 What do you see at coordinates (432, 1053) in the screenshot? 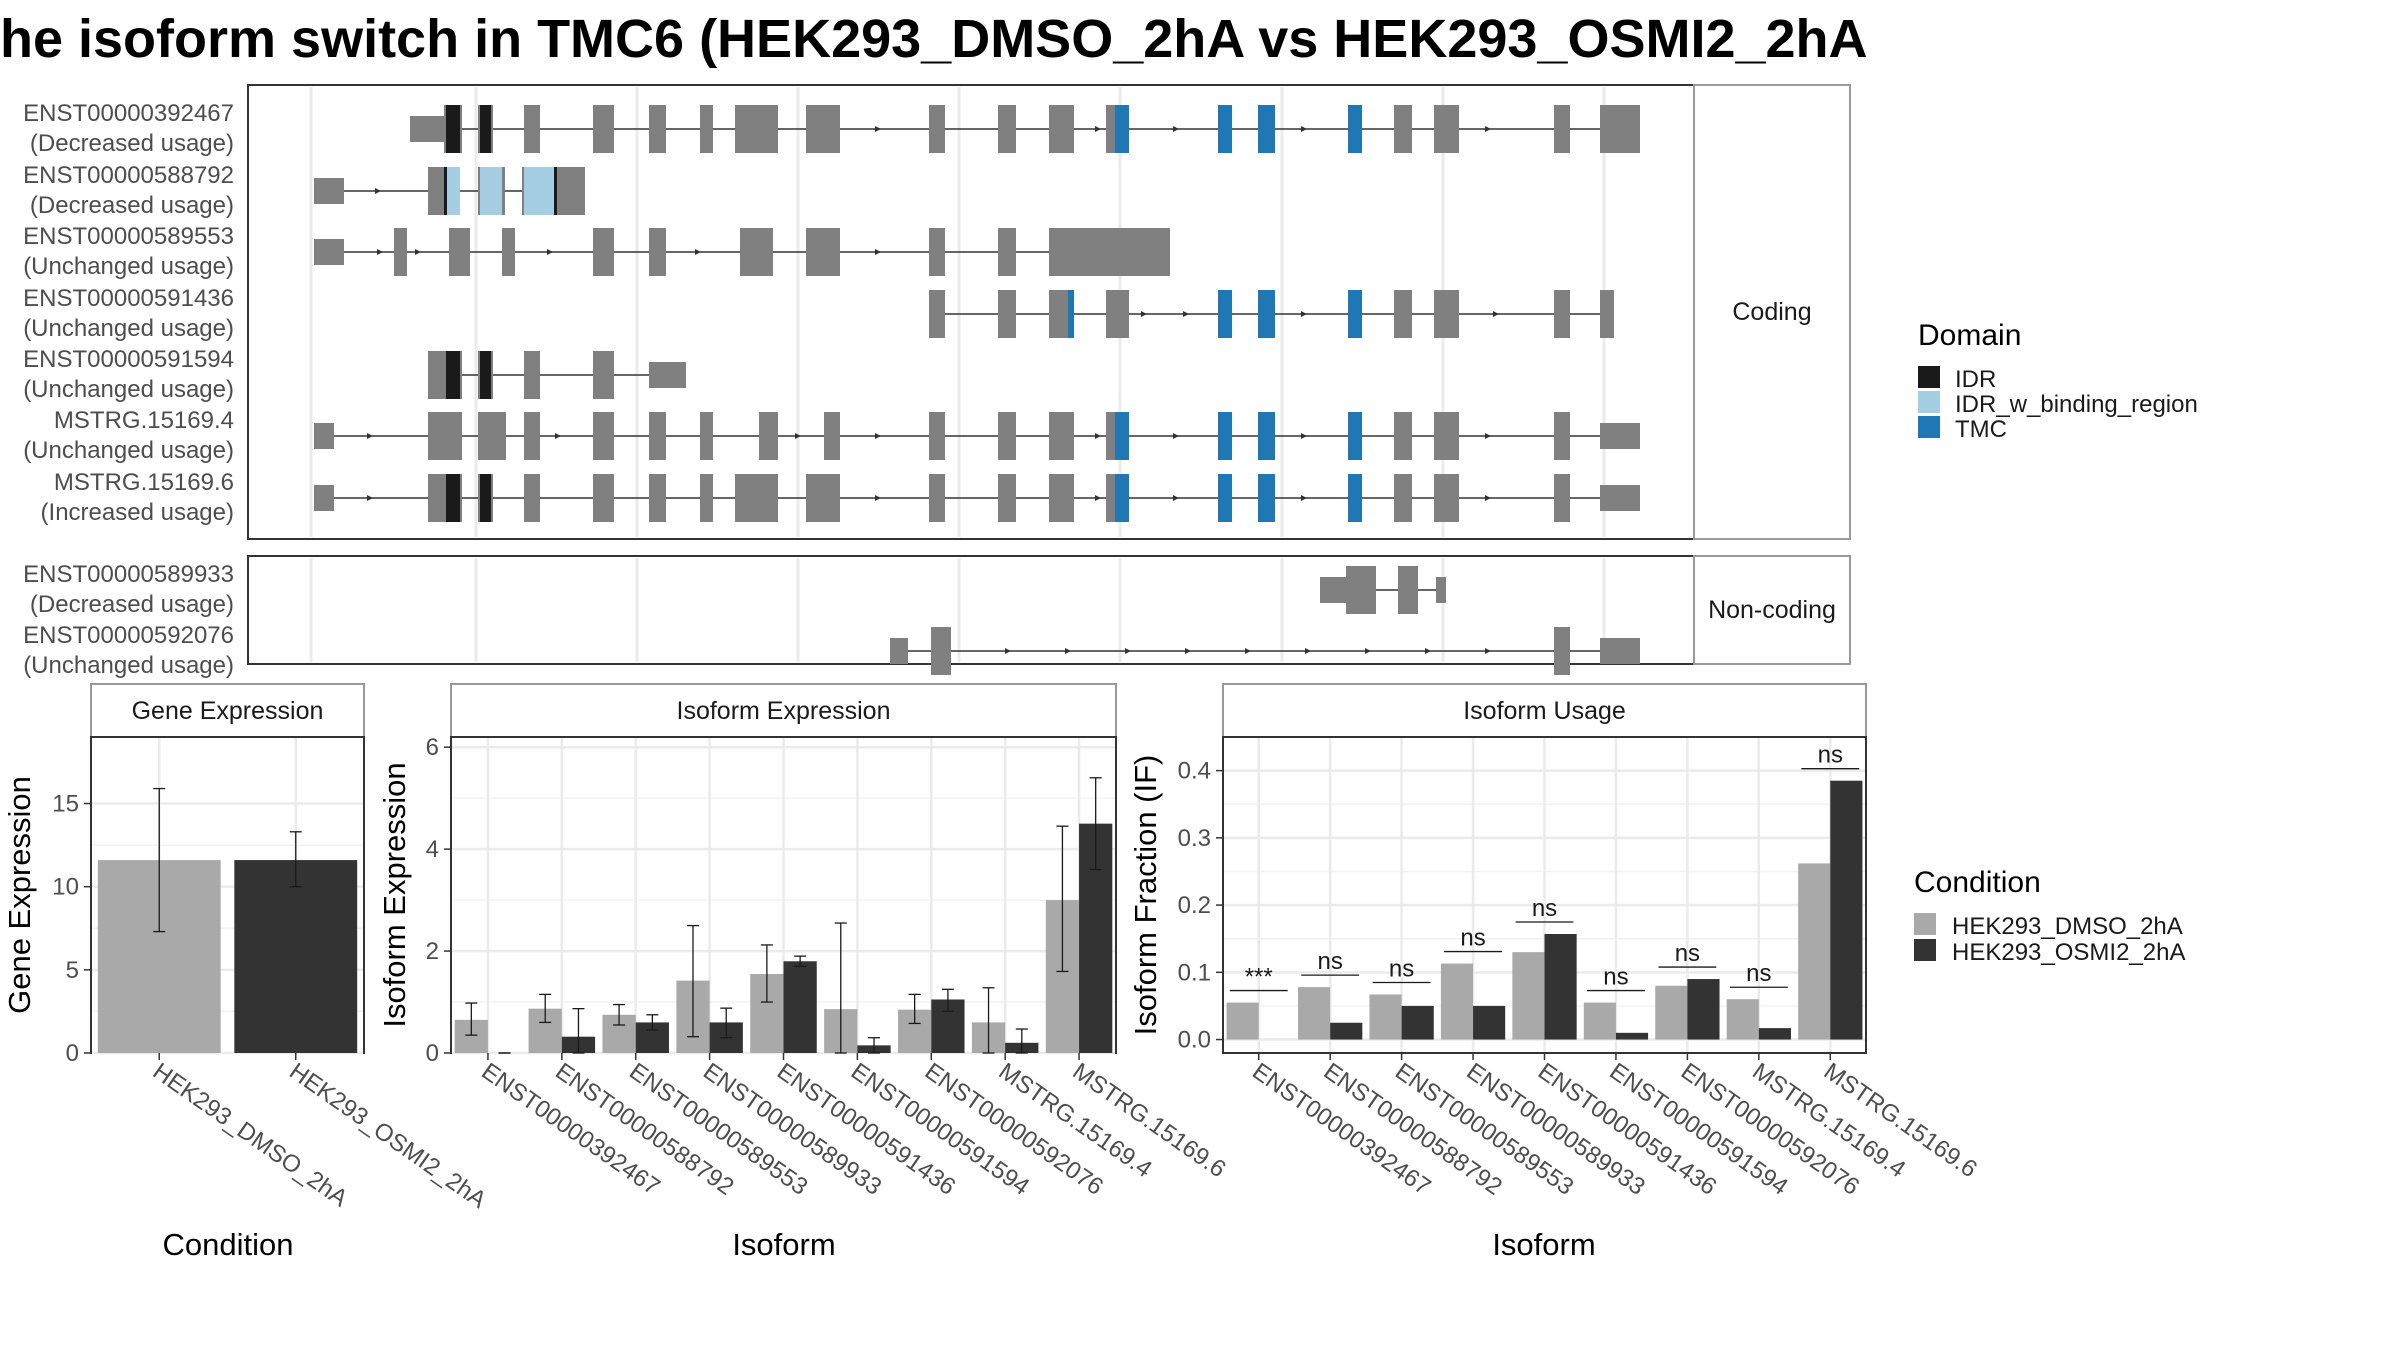
I see `y-tick-label: 0` at bounding box center [432, 1053].